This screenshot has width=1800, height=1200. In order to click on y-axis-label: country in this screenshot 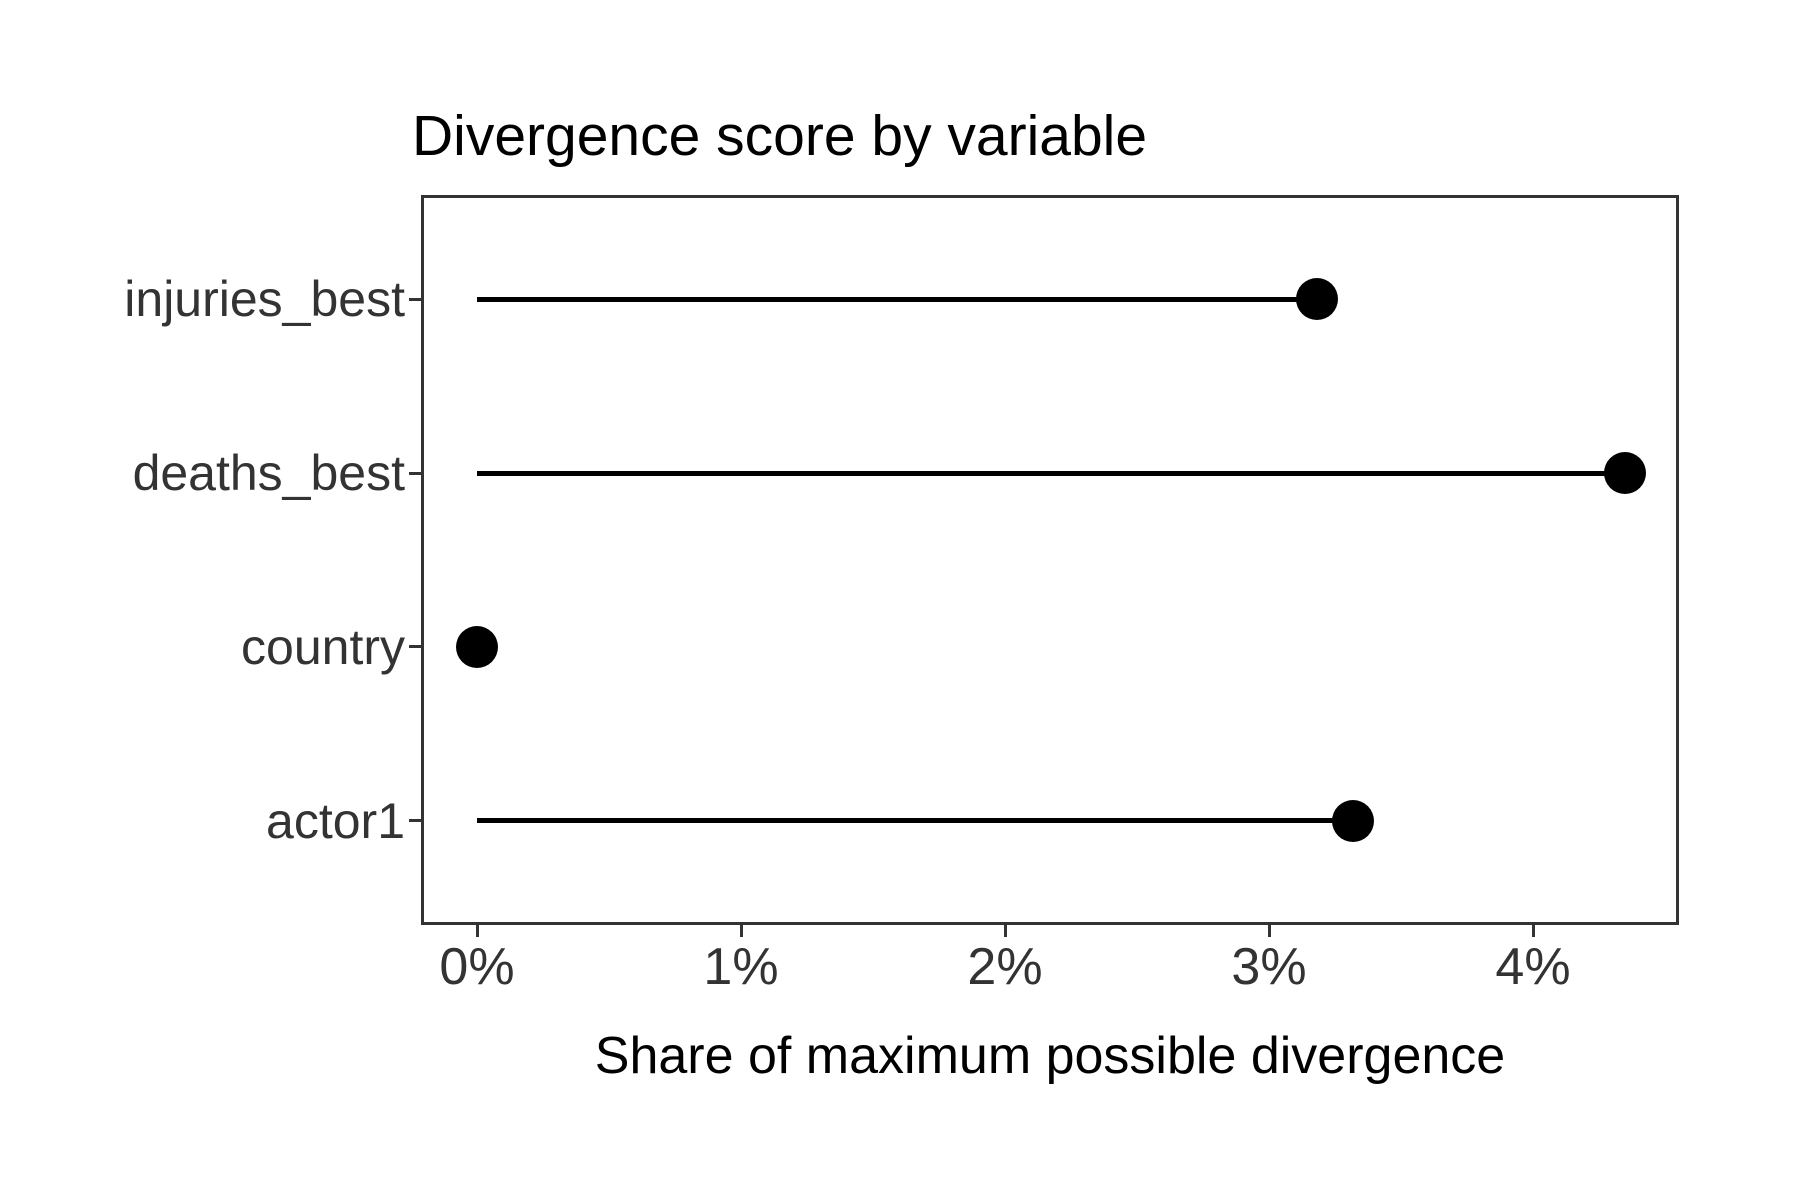, I will do `click(323, 646)`.